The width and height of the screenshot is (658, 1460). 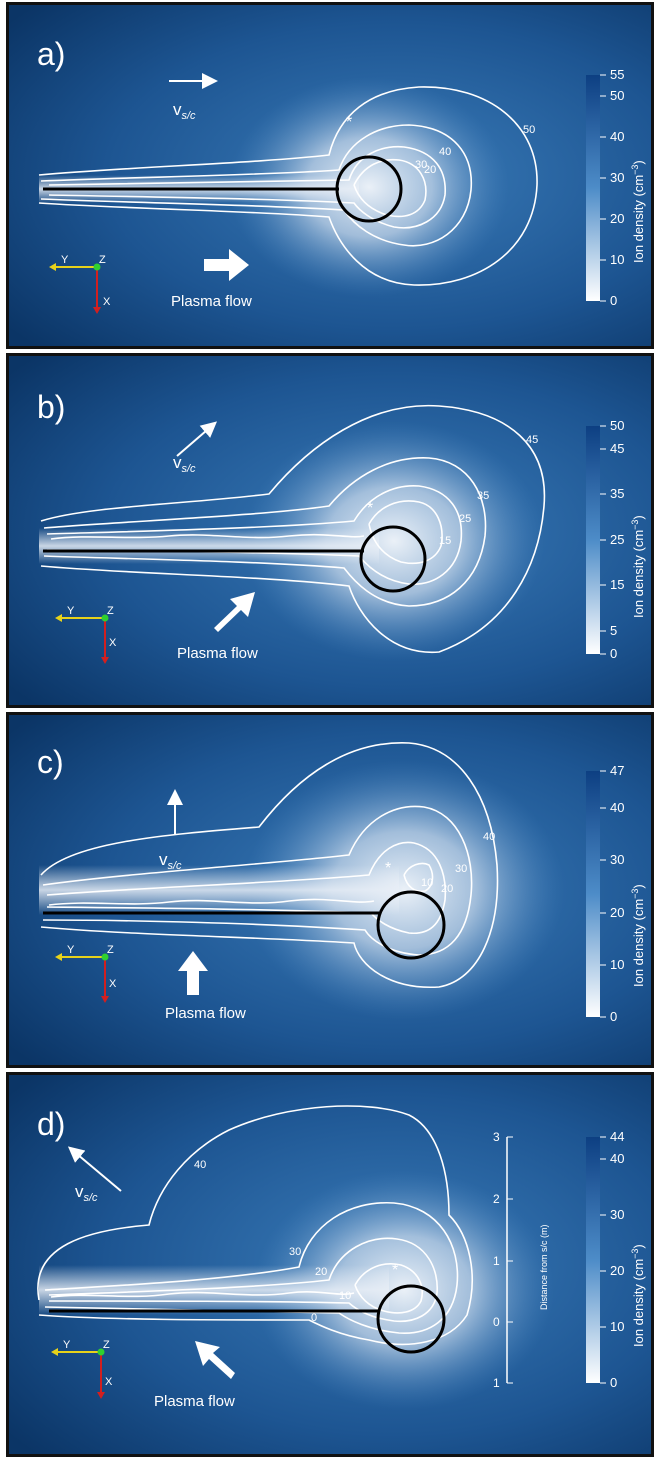 What do you see at coordinates (617, 584) in the screenshot?
I see `colorbar-tick: 15` at bounding box center [617, 584].